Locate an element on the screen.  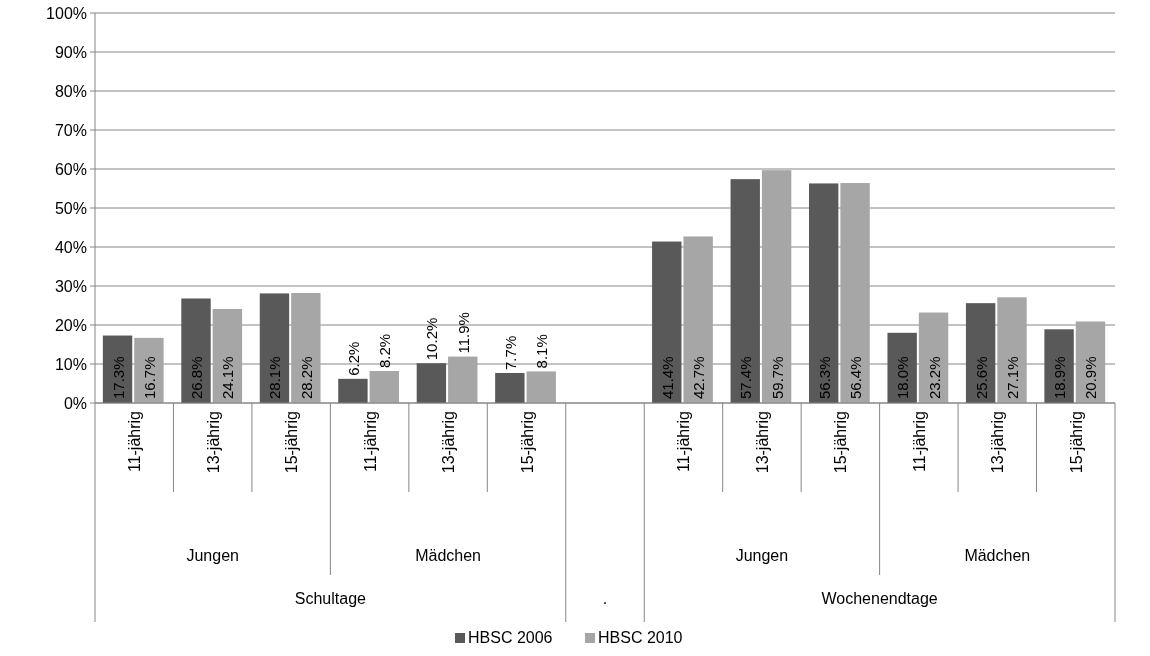
data-label: 59.7% is located at coordinates (777, 377).